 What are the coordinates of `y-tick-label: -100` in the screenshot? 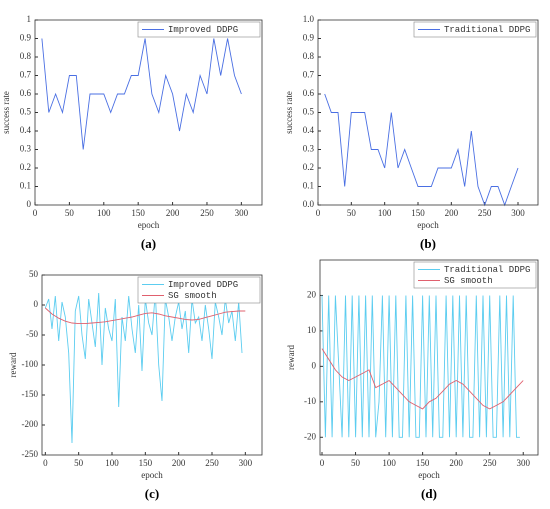 It's located at (30, 364).